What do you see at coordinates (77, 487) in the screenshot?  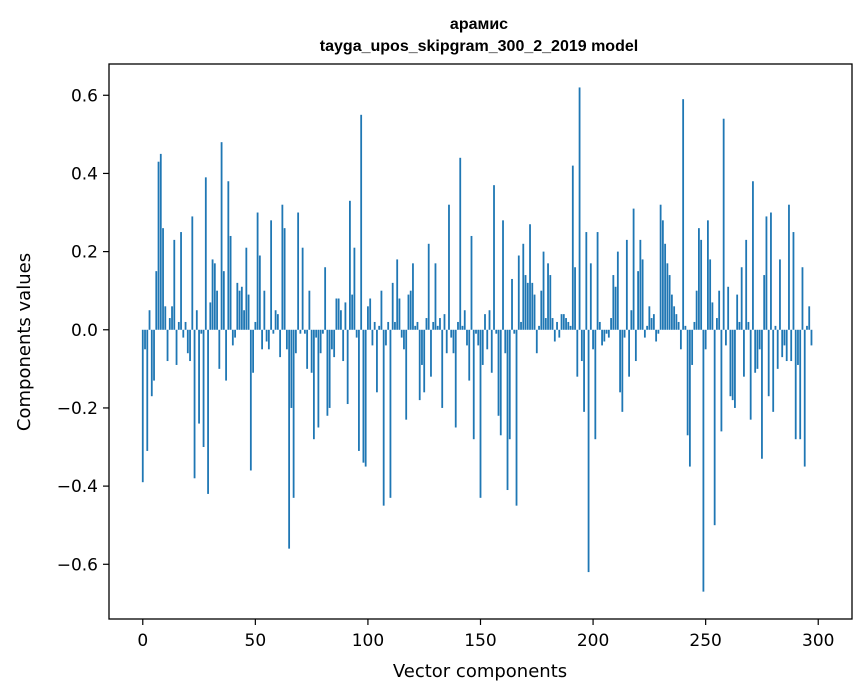 I see `y-tick-label: −0.4` at bounding box center [77, 487].